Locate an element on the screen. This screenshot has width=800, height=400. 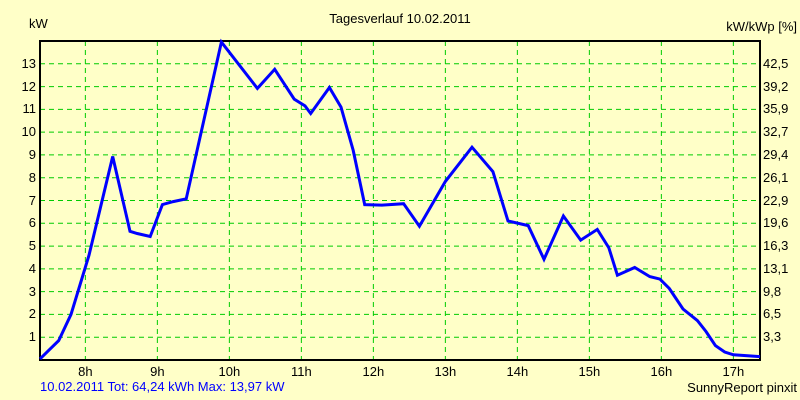
y-tick-left: 9 is located at coordinates (32, 154).